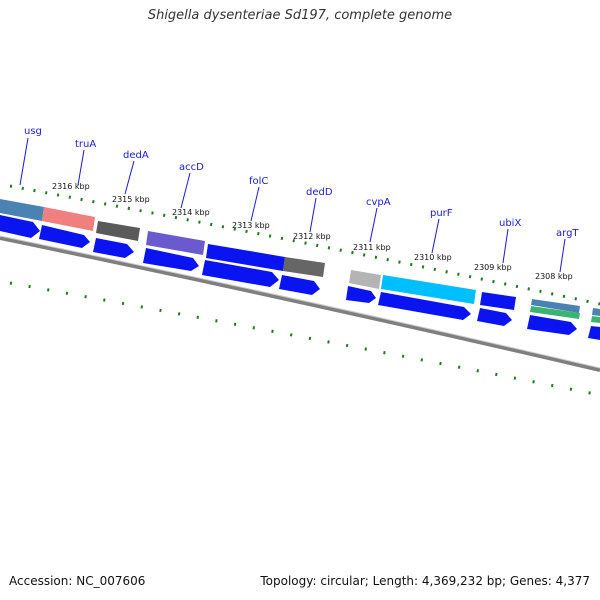 This screenshot has height=600, width=600. Describe the element at coordinates (245, 257) in the screenshot. I see `feature-folC` at that location.